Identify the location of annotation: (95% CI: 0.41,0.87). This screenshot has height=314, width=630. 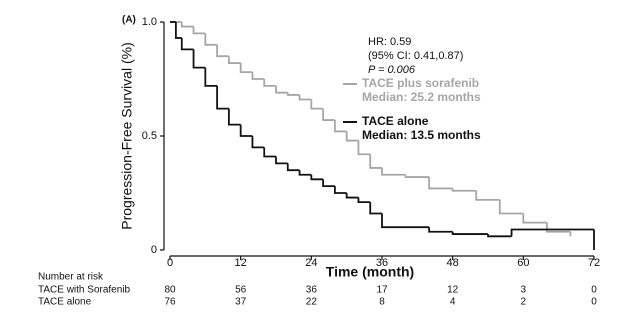
(415, 56).